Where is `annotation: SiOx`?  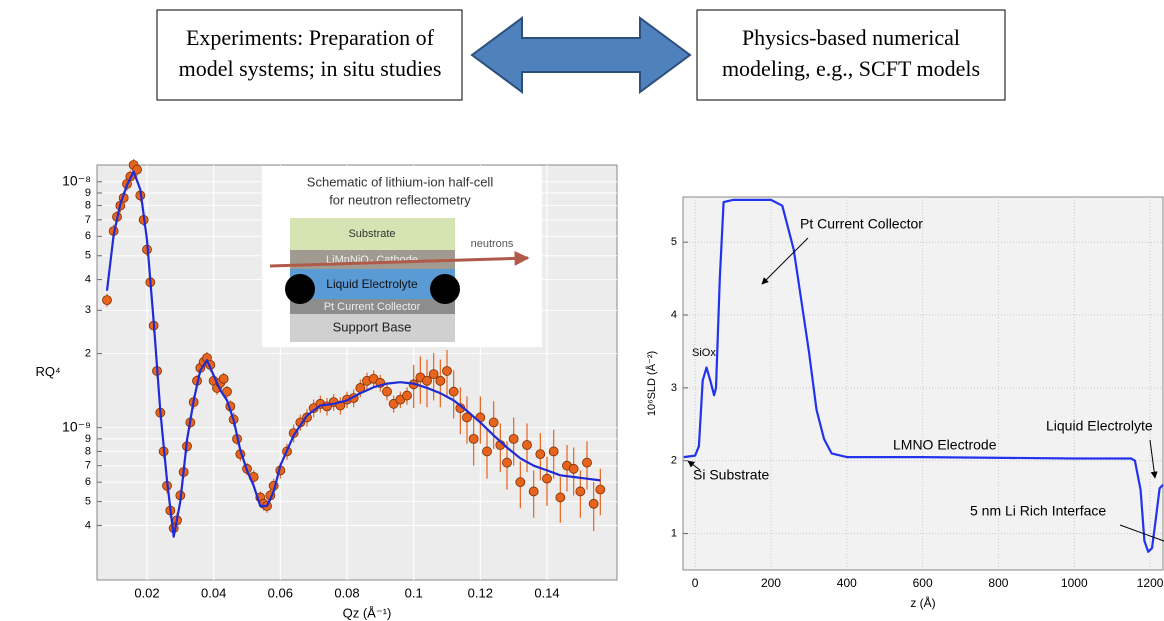
annotation: SiOx is located at coordinates (704, 353).